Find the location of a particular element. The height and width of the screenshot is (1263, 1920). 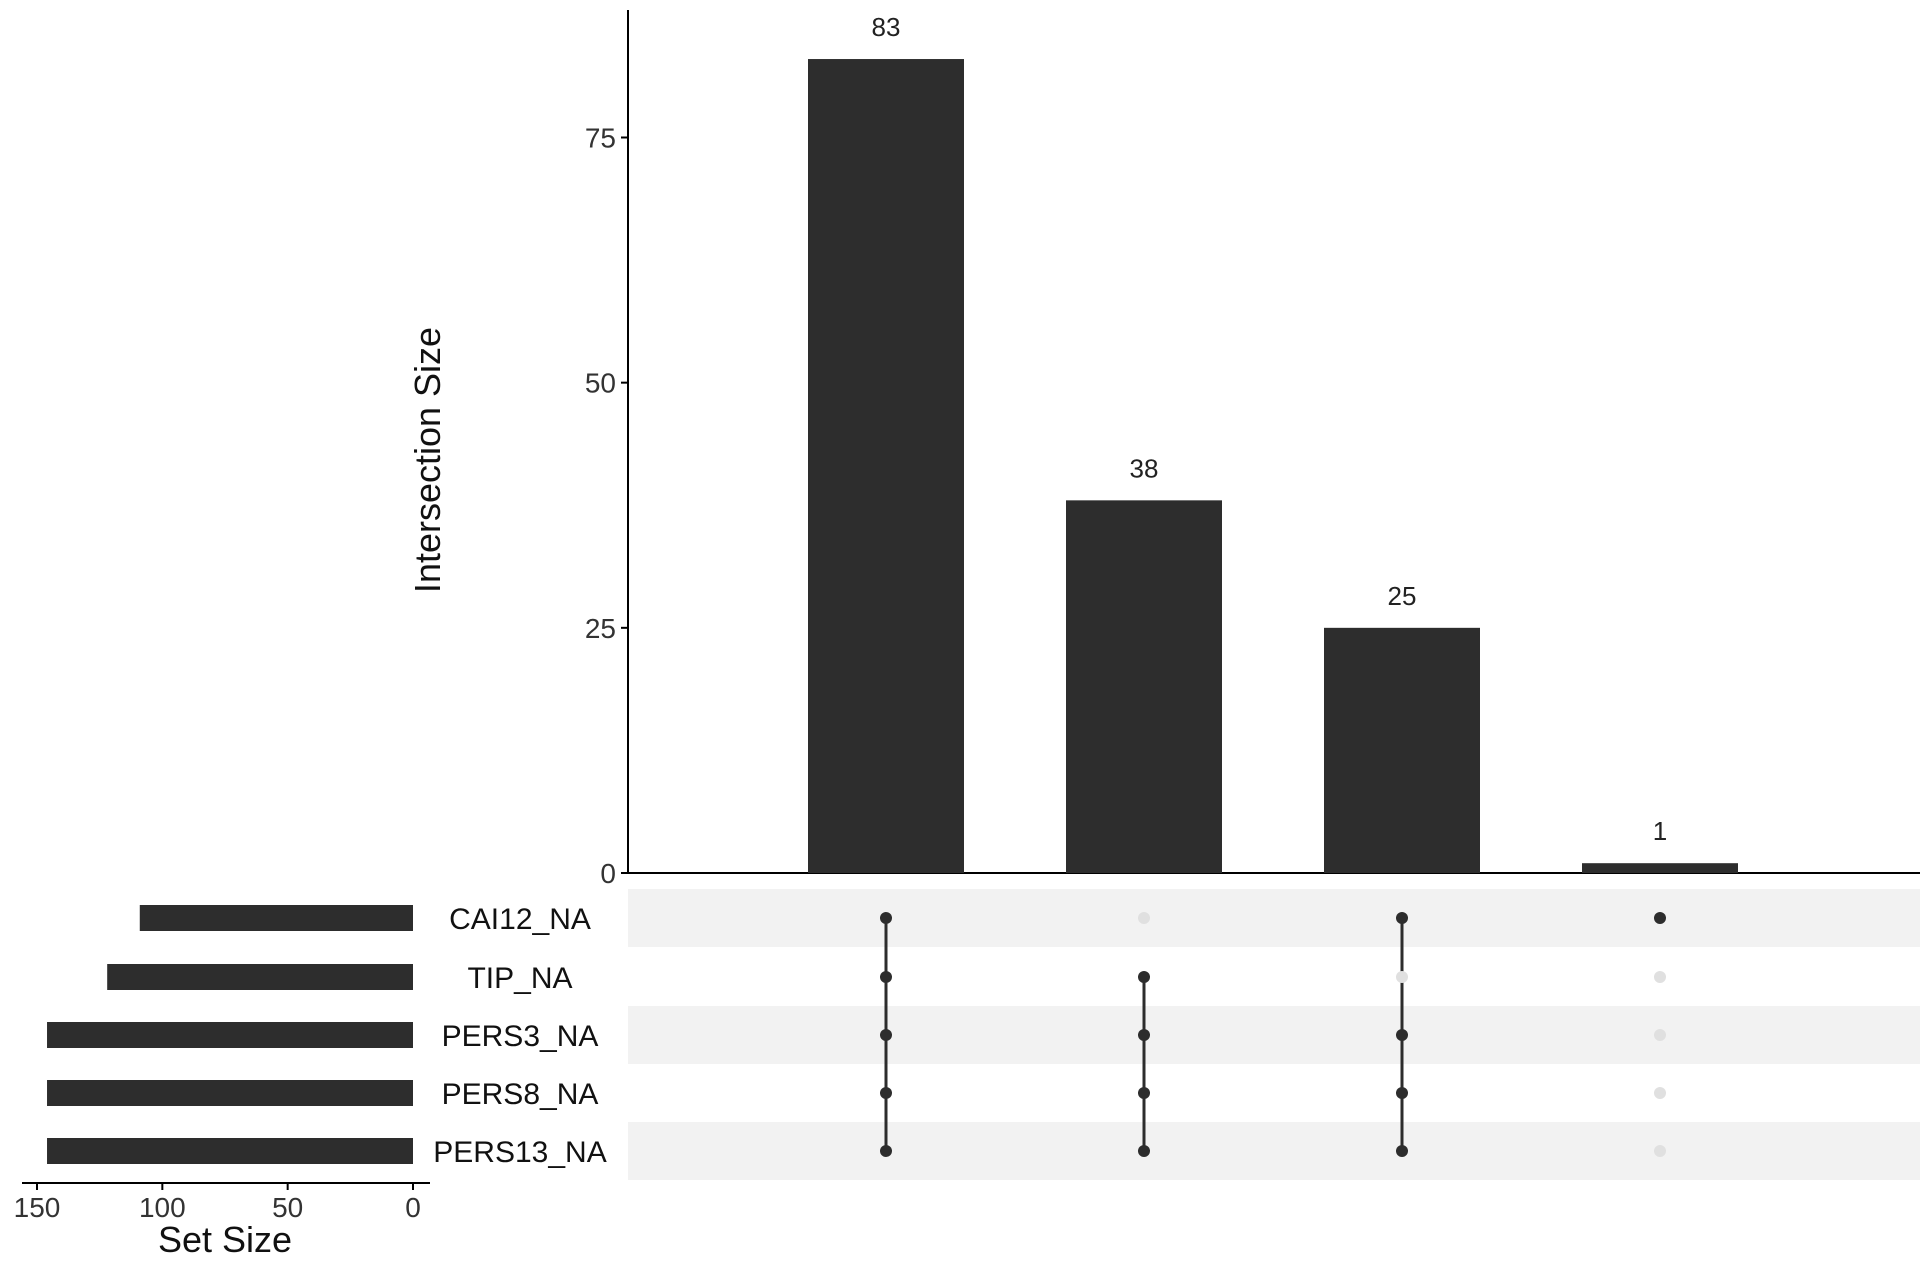

set-label: TIP_NA is located at coordinates (519, 978).